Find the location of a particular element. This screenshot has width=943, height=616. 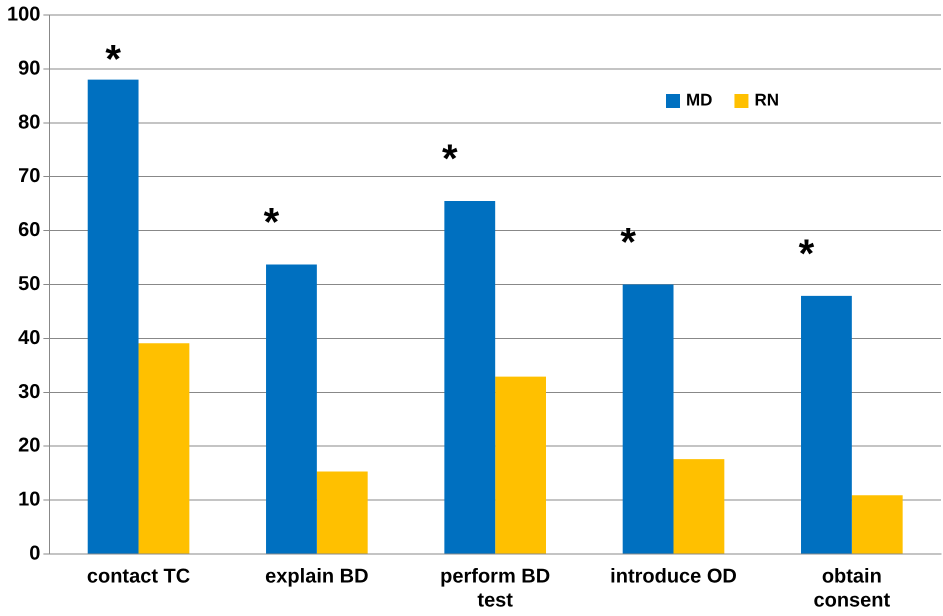

y-tick-label: 20 is located at coordinates (29, 445).